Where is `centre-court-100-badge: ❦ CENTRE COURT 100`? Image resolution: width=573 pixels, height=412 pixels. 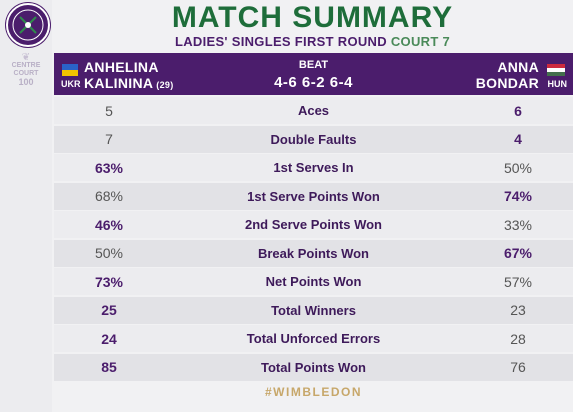 centre-court-100-badge: ❦ CENTRE COURT 100 is located at coordinates (26, 69).